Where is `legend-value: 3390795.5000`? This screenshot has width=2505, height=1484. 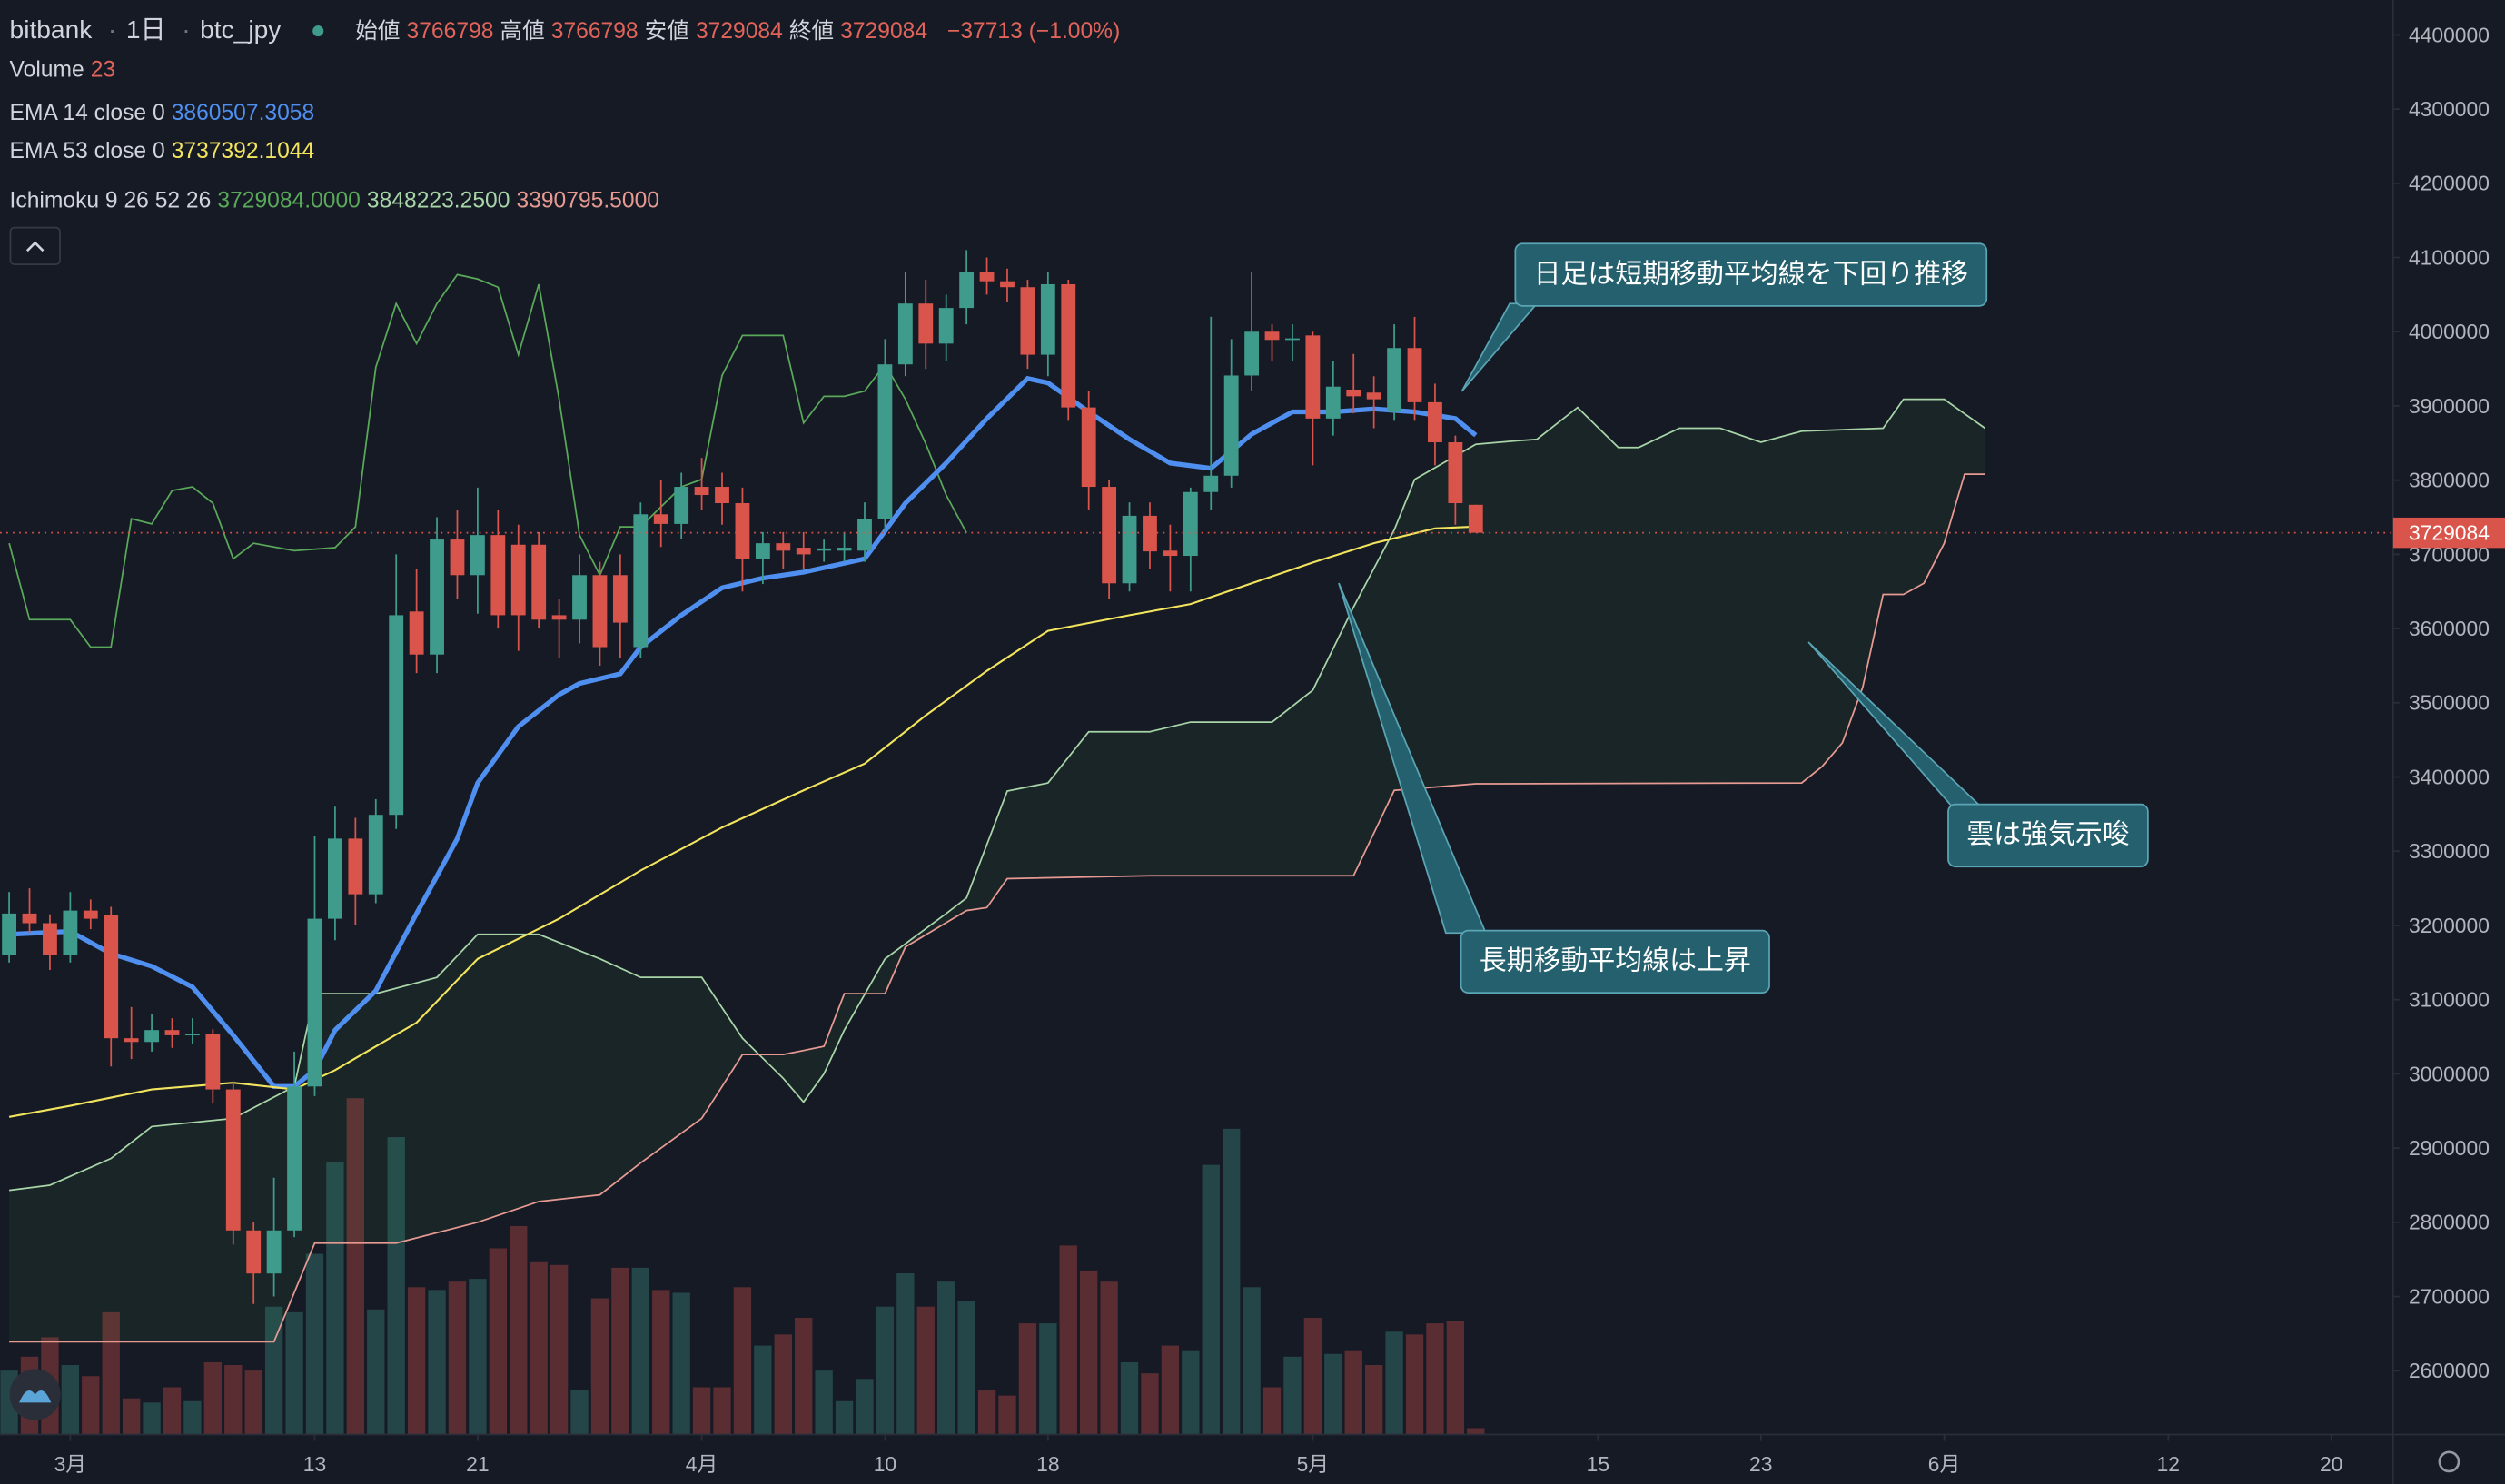
legend-value: 3390795.5000 is located at coordinates (587, 199).